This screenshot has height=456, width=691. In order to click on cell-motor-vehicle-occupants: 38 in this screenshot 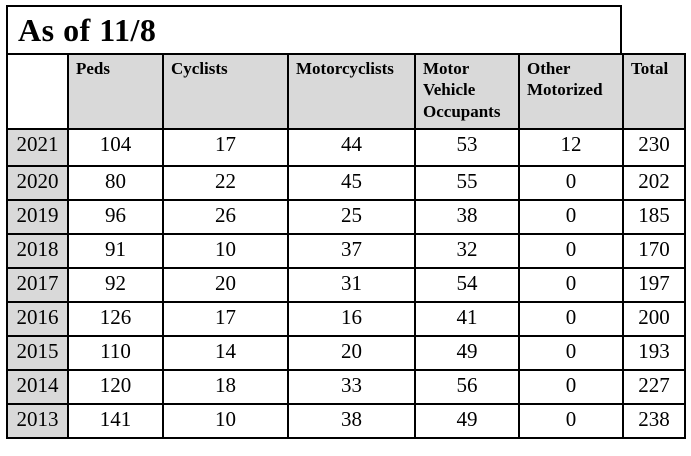, I will do `click(467, 217)`.